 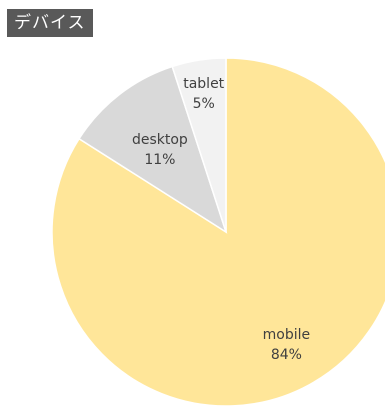 I want to click on slice-value-tablet: 5%, so click(x=204, y=104).